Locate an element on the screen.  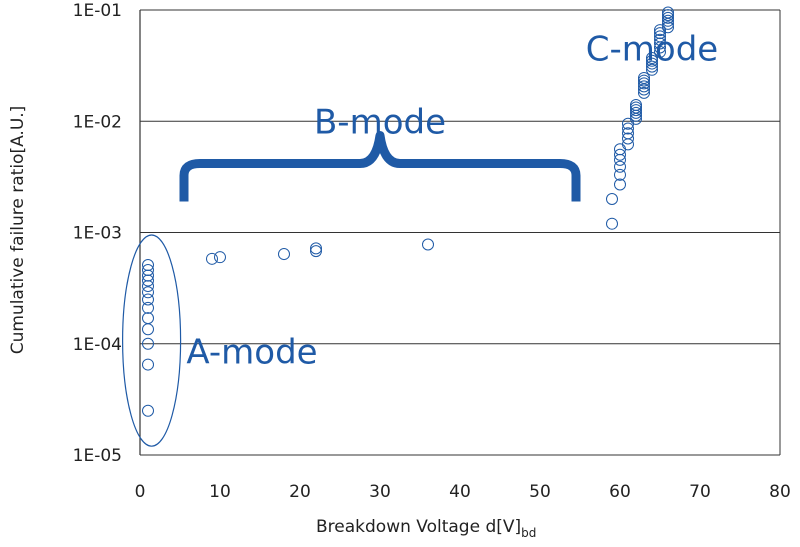
a-mode-ellipse is located at coordinates (152, 340).